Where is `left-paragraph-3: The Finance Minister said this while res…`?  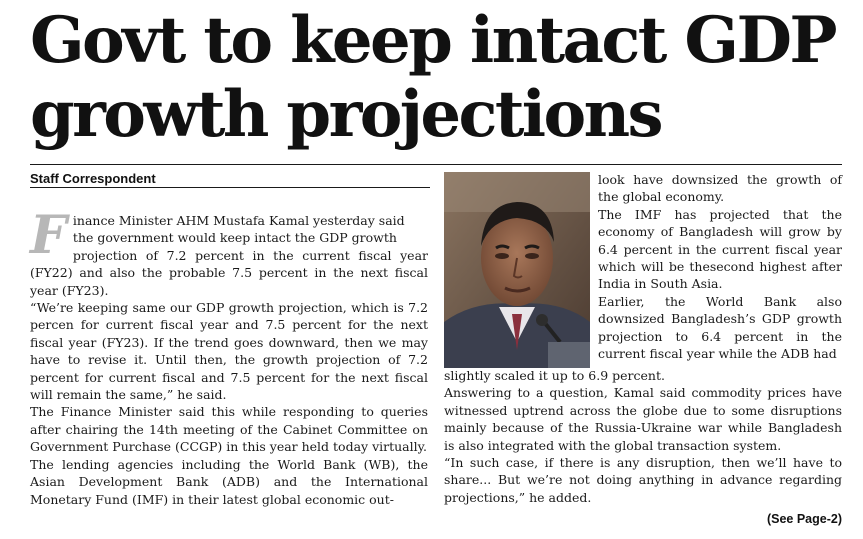
left-paragraph-3: The Finance Minister said this while res… is located at coordinates (229, 429).